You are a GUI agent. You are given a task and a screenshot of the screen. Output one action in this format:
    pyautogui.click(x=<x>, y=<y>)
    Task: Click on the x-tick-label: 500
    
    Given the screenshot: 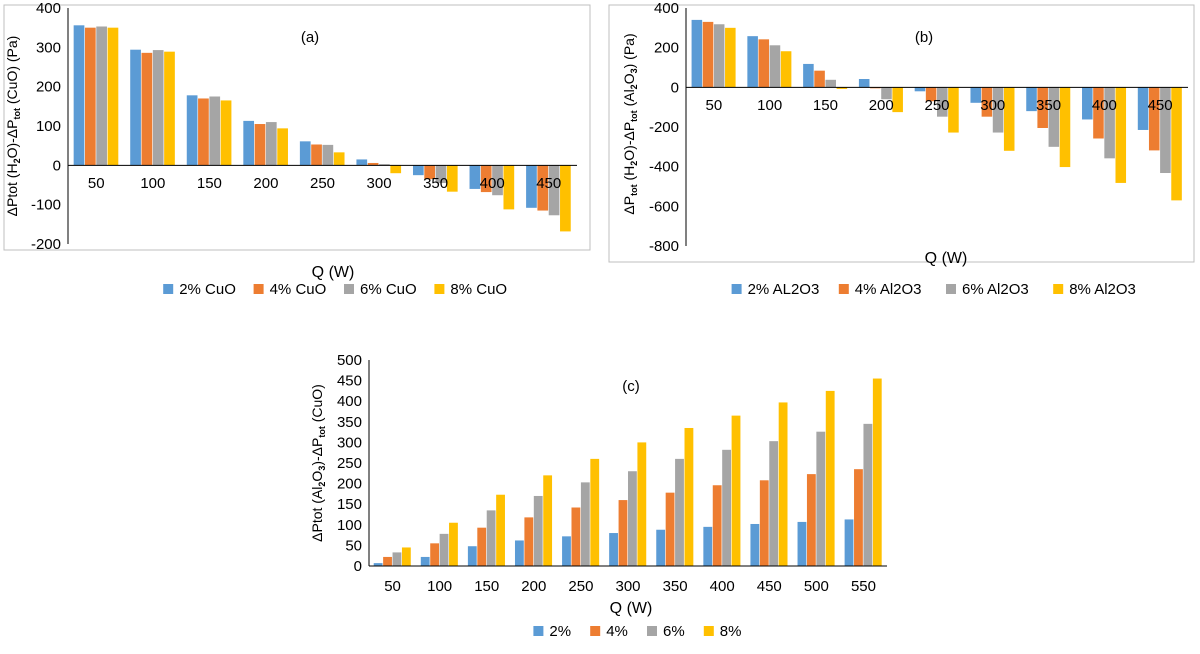 What is the action you would take?
    pyautogui.click(x=816, y=586)
    